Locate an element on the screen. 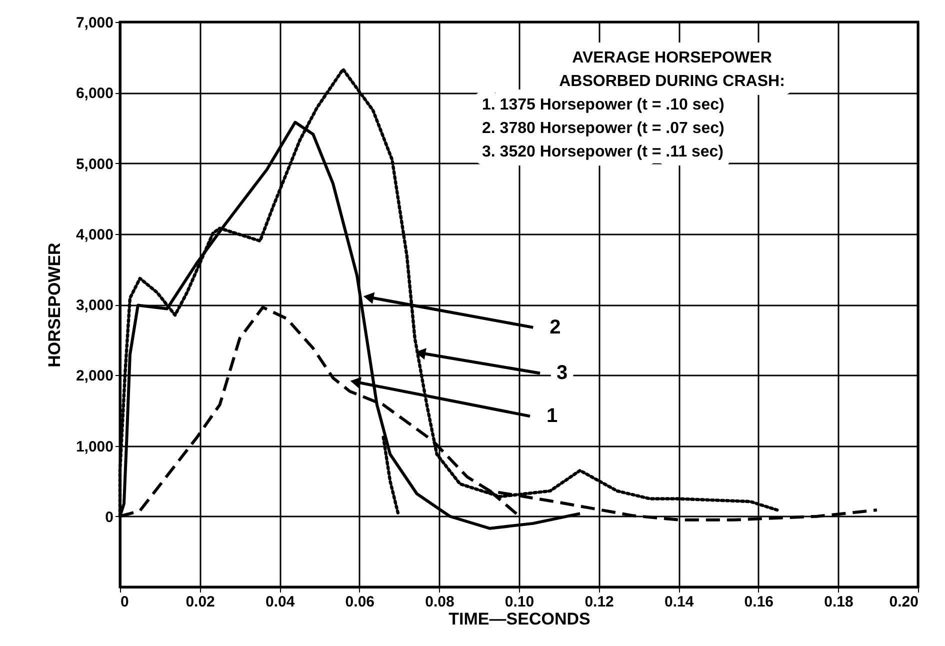 The image size is (945, 646). y-tick-label: 2,000 is located at coordinates (95, 376).